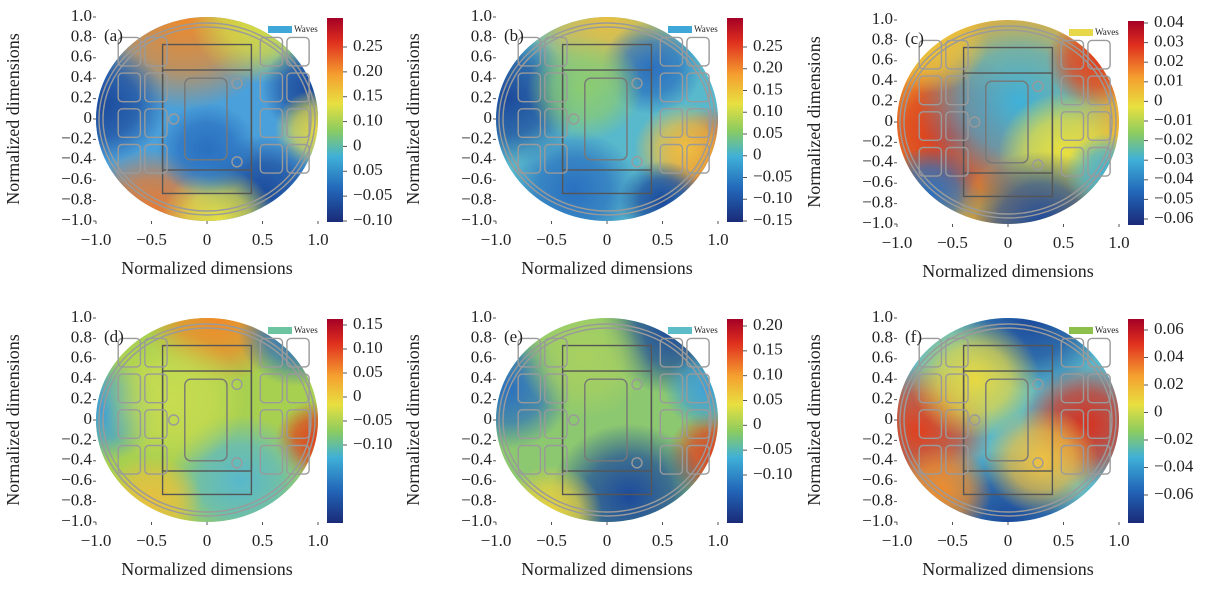  Describe the element at coordinates (1169, 80) in the screenshot. I see `colorbar-tick-label: 0.01` at that location.